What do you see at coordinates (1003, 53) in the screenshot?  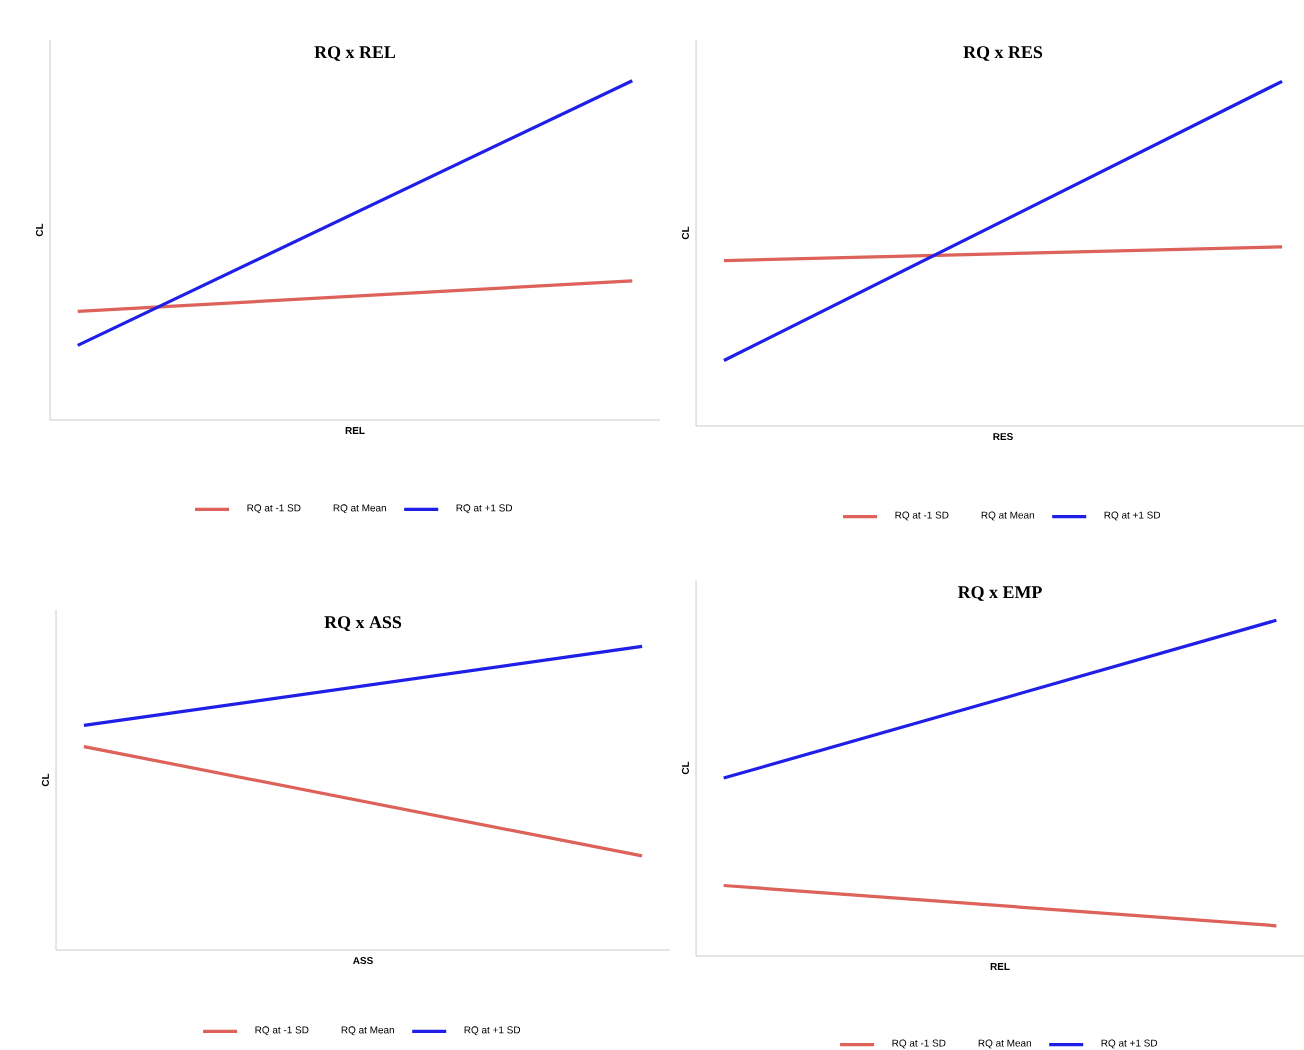 I see `chart-title: RQ x RES` at bounding box center [1003, 53].